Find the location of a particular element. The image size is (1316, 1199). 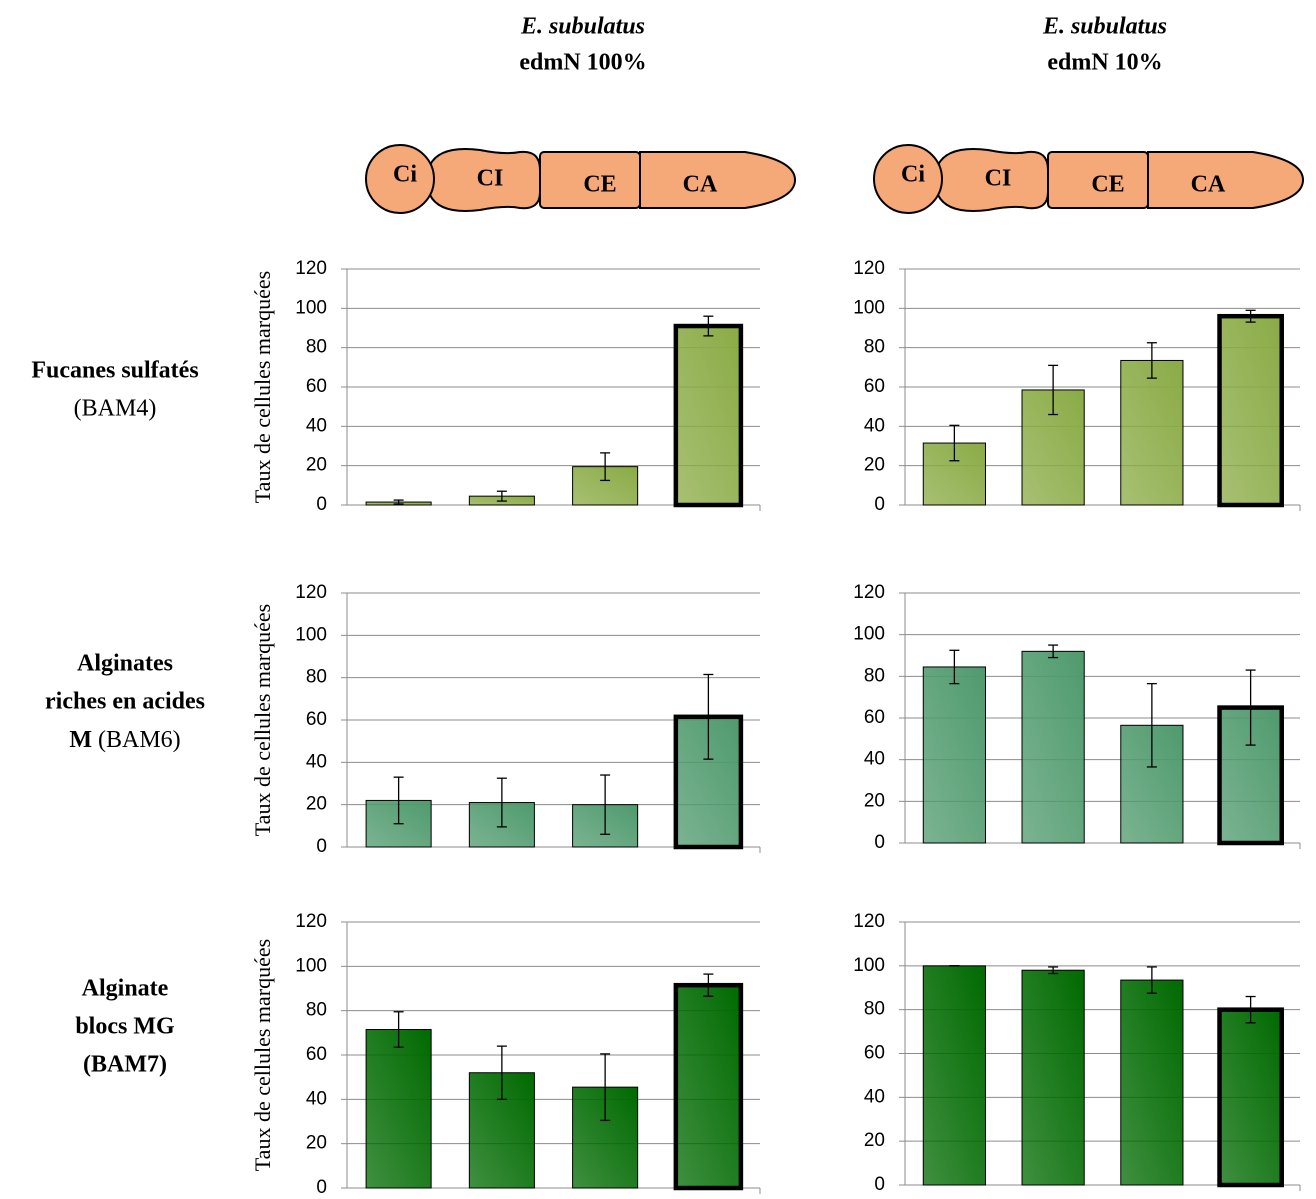

column-condition: edmN 10% is located at coordinates (1104, 63).